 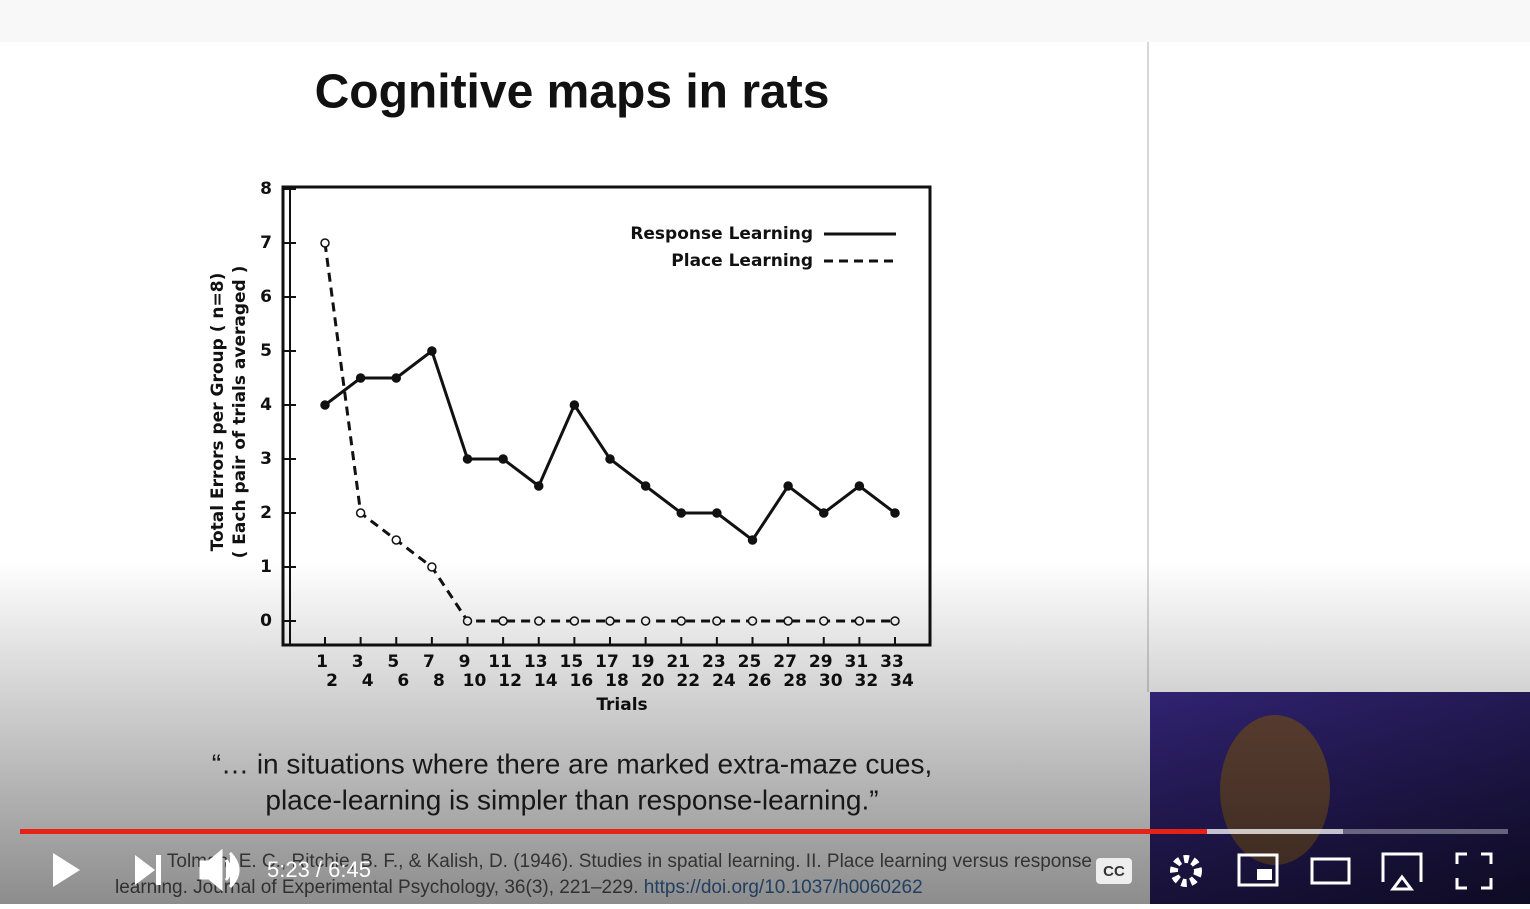 What do you see at coordinates (218, 412) in the screenshot?
I see `y-axis-label: Total Errors per Group ( n=8)` at bounding box center [218, 412].